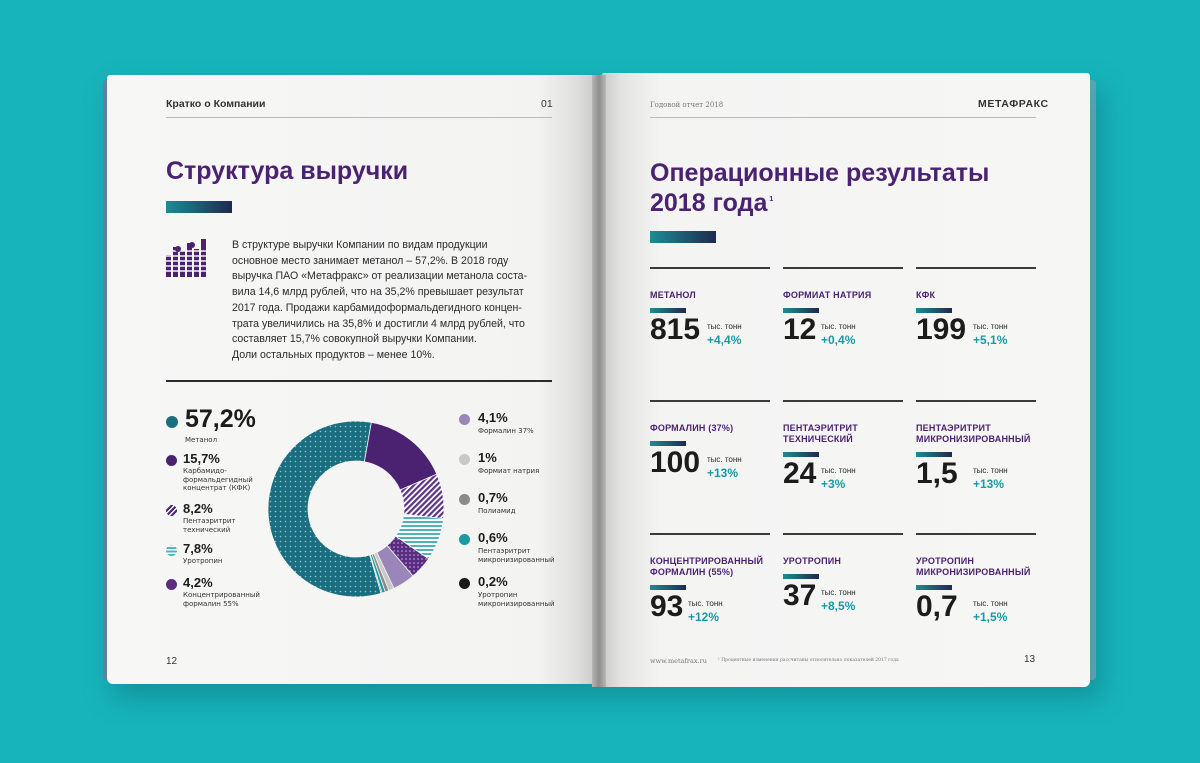 The image size is (1200, 763). I want to click on stat-name: ФОРМАЛИН (37%), so click(692, 428).